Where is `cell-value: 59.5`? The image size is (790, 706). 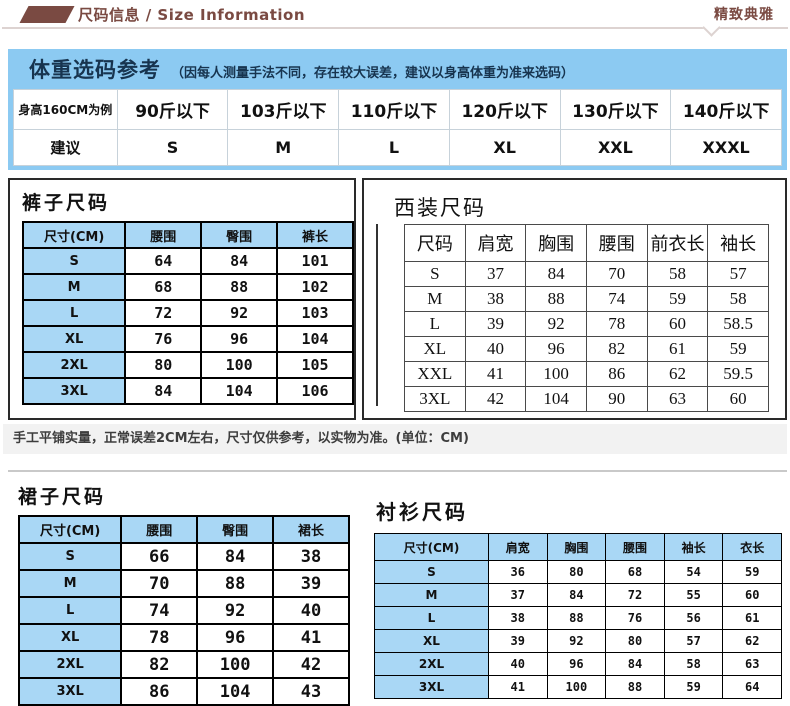
cell-value: 59.5 is located at coordinates (738, 374).